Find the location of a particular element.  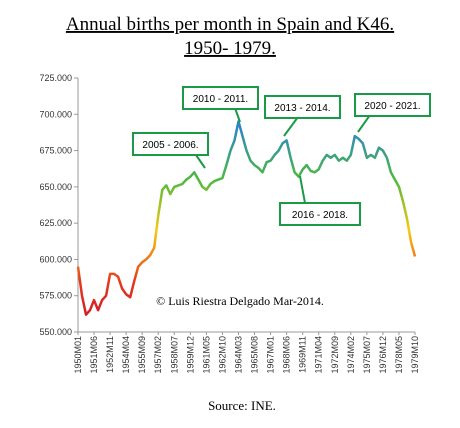

x-tick-label: 1964M03 is located at coordinates (238, 355).